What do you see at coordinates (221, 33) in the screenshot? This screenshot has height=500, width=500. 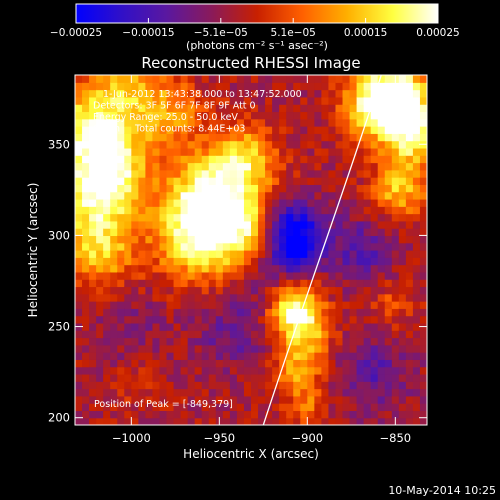 I see `colorbar-tick-label: −5.1e−05` at bounding box center [221, 33].